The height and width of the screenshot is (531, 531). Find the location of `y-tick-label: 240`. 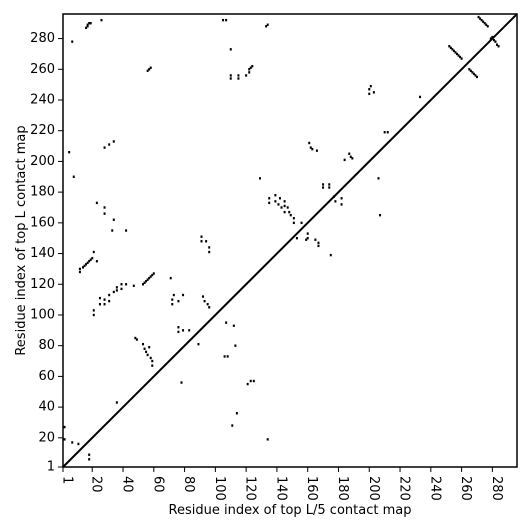

y-tick-label: 240 is located at coordinates (42, 99).